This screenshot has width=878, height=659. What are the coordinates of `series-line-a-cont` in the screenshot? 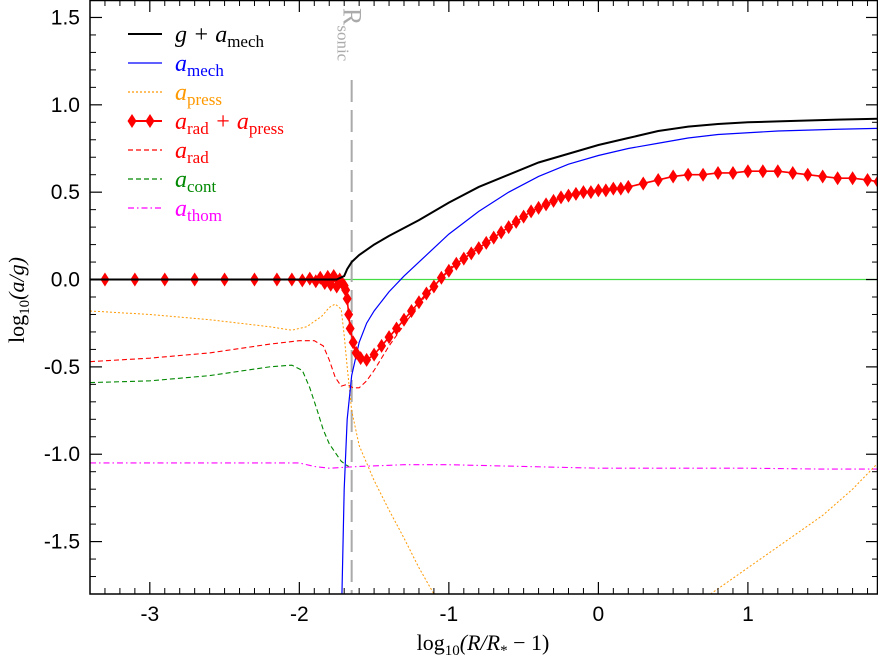 It's located at (219, 415).